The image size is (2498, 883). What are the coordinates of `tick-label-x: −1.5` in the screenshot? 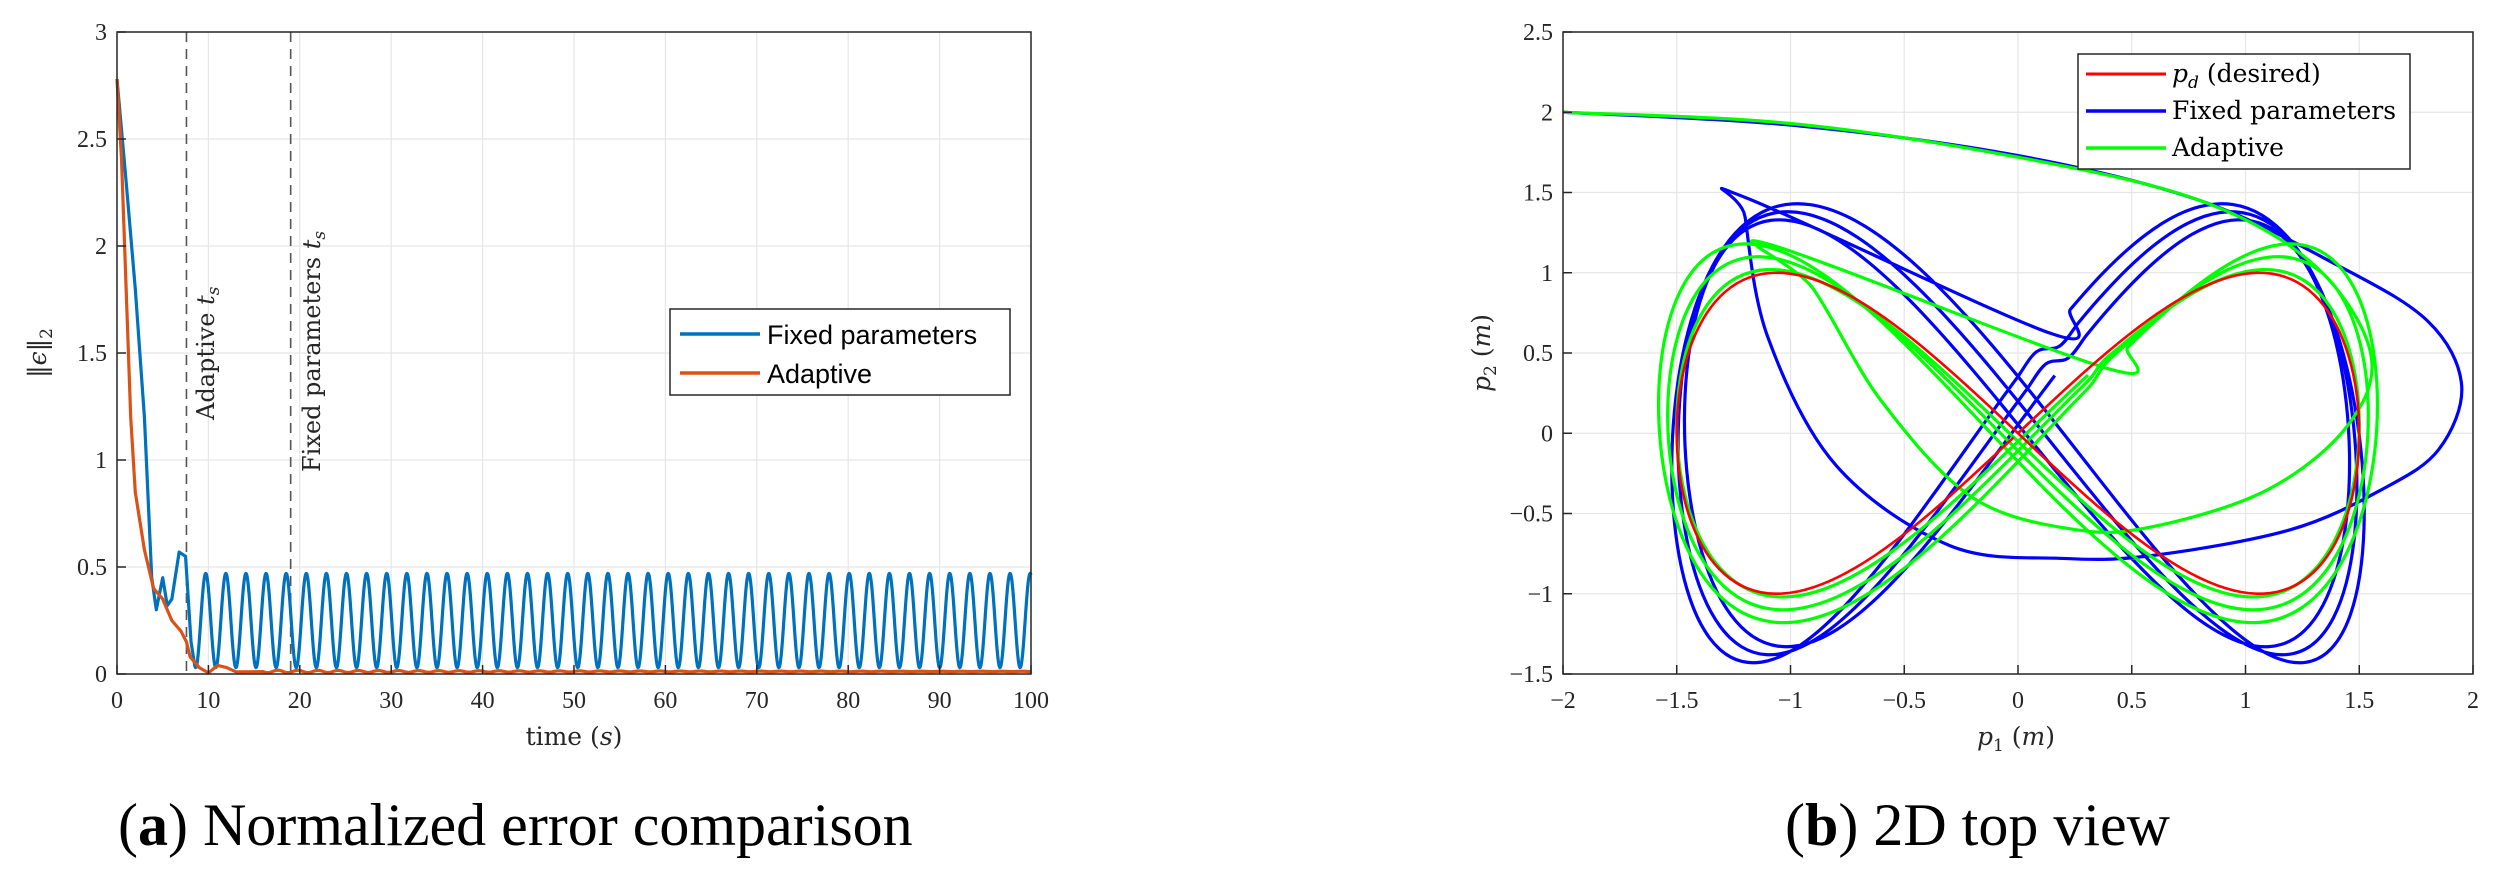 It's located at (1677, 701).